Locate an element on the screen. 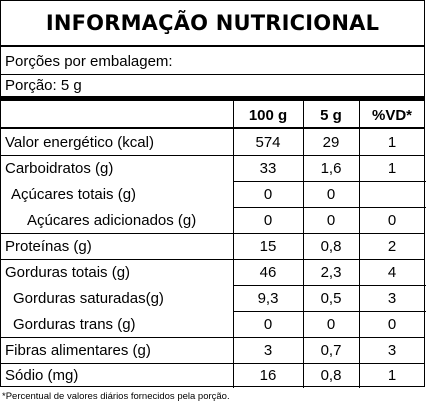 The width and height of the screenshot is (427, 408). table-row: Gorduras saturadas(g) 9,3 0,5 3 is located at coordinates (212, 298).